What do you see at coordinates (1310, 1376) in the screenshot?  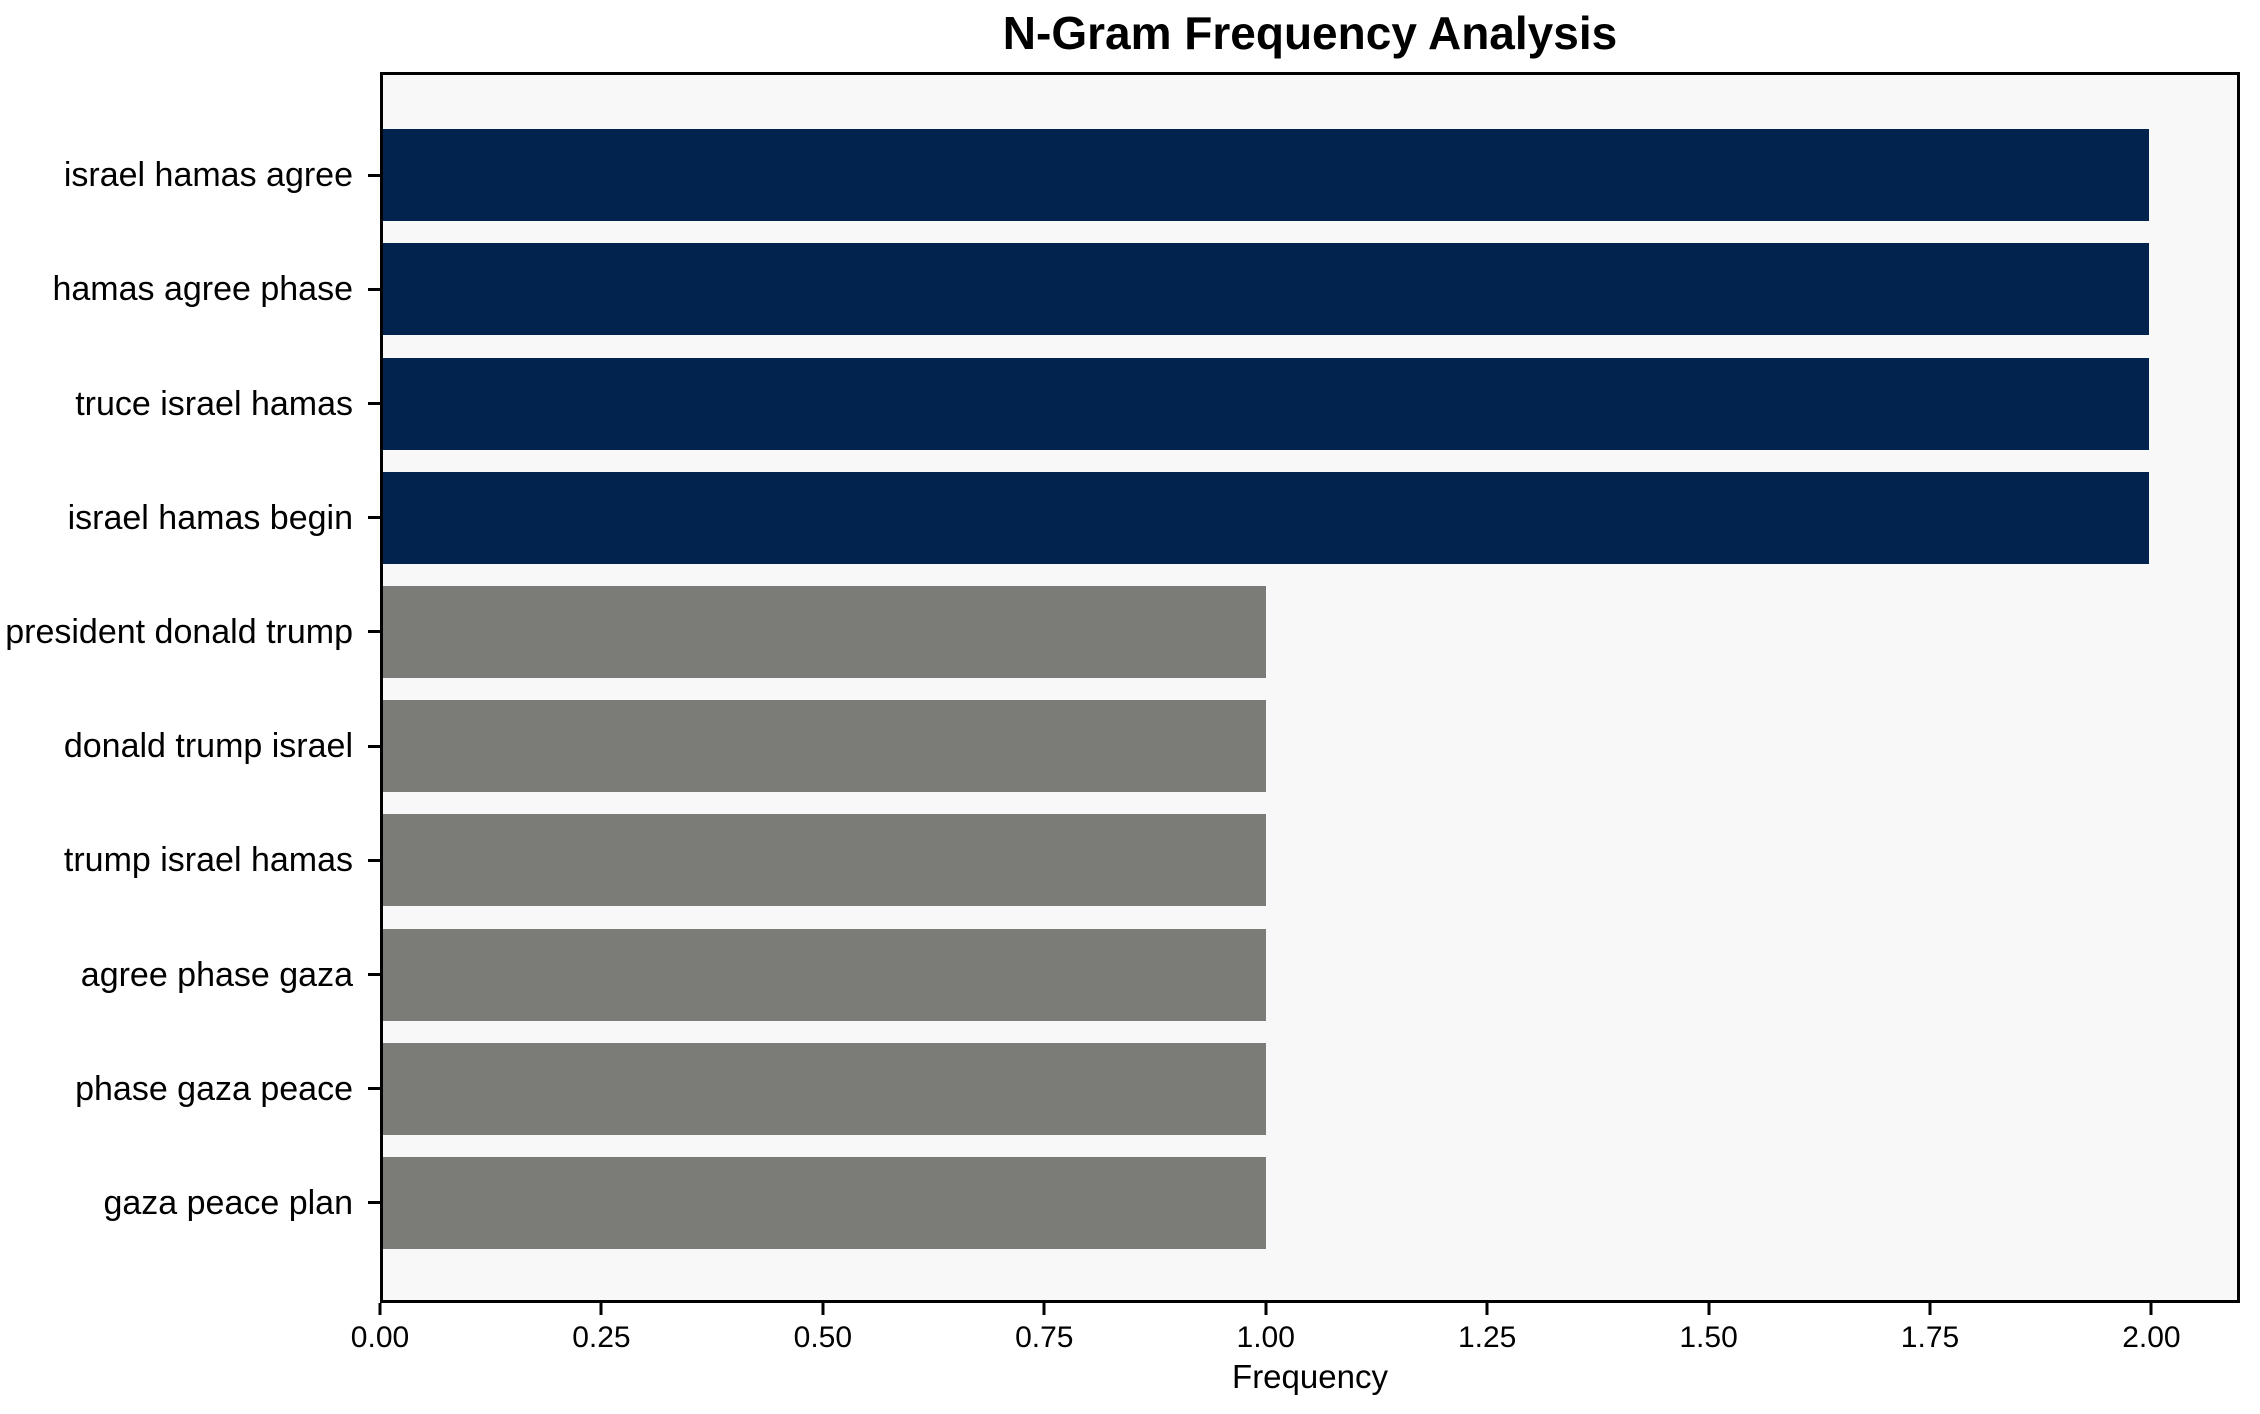 I see `x-axis-title: Frequency` at bounding box center [1310, 1376].